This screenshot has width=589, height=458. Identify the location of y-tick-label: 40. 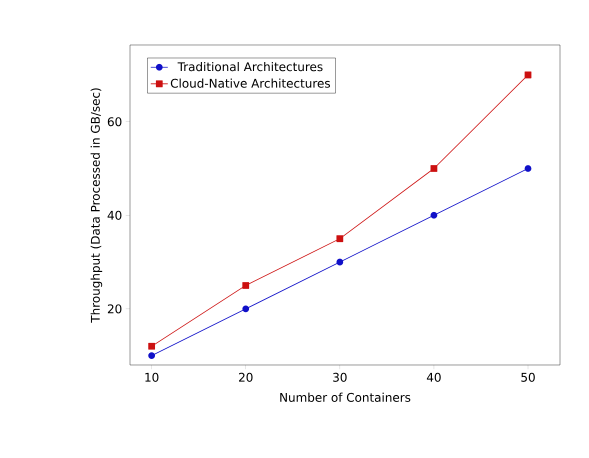
(115, 215).